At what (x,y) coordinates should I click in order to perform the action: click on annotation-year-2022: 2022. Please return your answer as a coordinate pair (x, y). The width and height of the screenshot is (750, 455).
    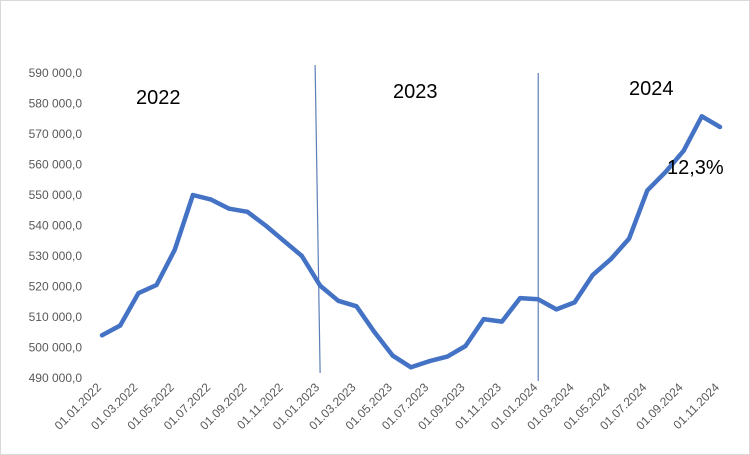
    Looking at the image, I should click on (158, 98).